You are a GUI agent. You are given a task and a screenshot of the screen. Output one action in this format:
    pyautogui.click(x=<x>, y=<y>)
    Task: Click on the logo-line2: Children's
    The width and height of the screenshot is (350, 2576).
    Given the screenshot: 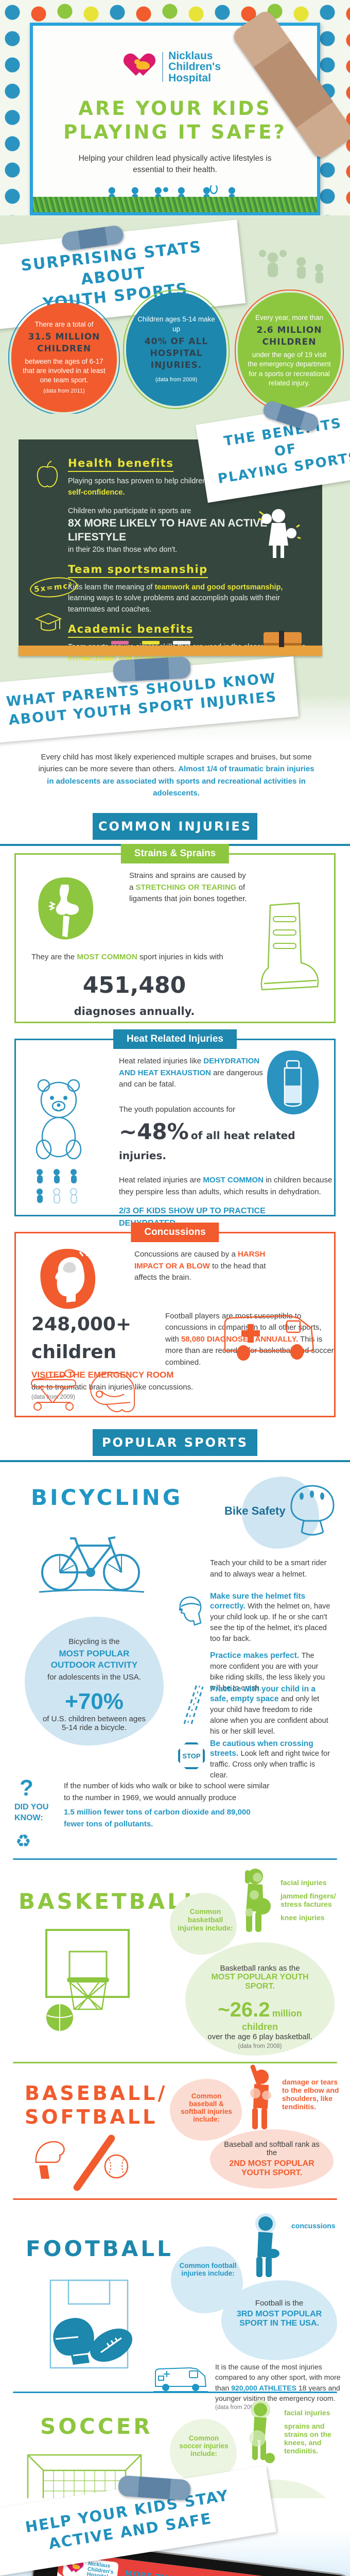 What is the action you would take?
    pyautogui.click(x=194, y=67)
    